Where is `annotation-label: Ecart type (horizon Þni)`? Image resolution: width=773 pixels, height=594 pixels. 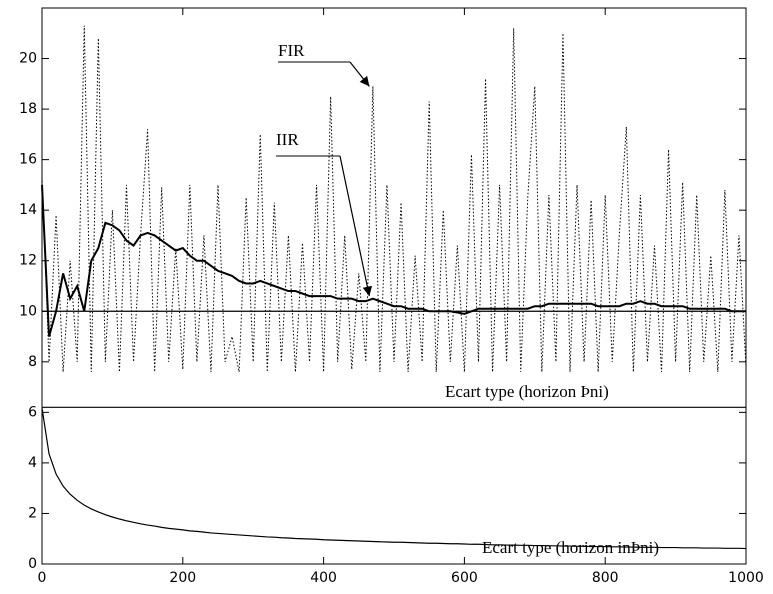
annotation-label: Ecart type (horizon Þni) is located at coordinates (527, 391).